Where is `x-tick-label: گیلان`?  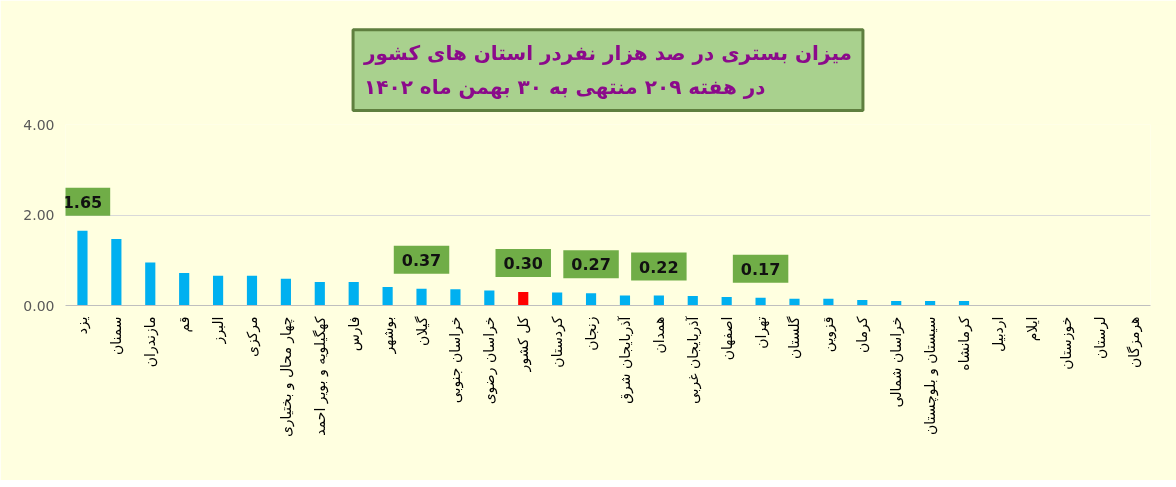
x-tick-label: گیلان is located at coordinates (421, 331).